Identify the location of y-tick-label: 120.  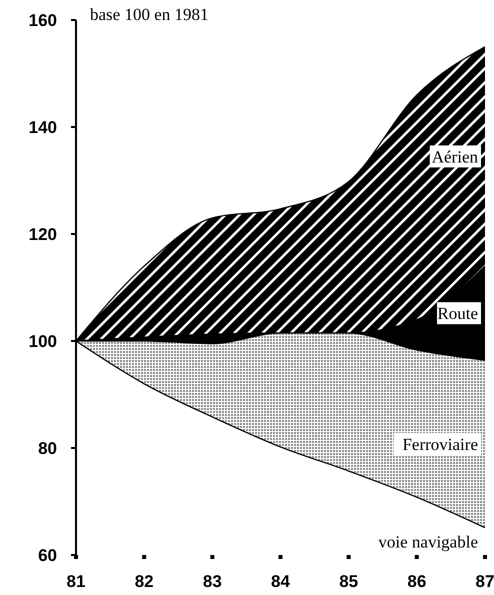
(42, 234).